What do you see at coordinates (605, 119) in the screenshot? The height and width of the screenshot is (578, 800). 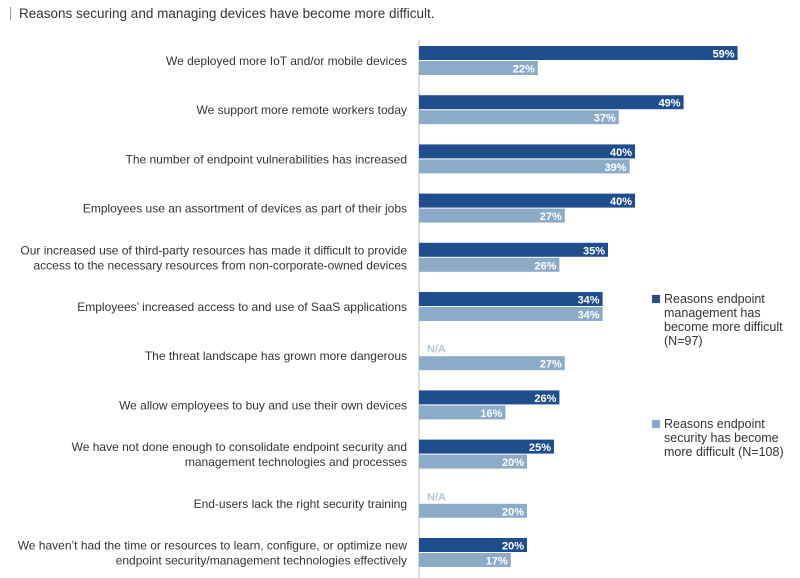 I see `data-label: 37%` at bounding box center [605, 119].